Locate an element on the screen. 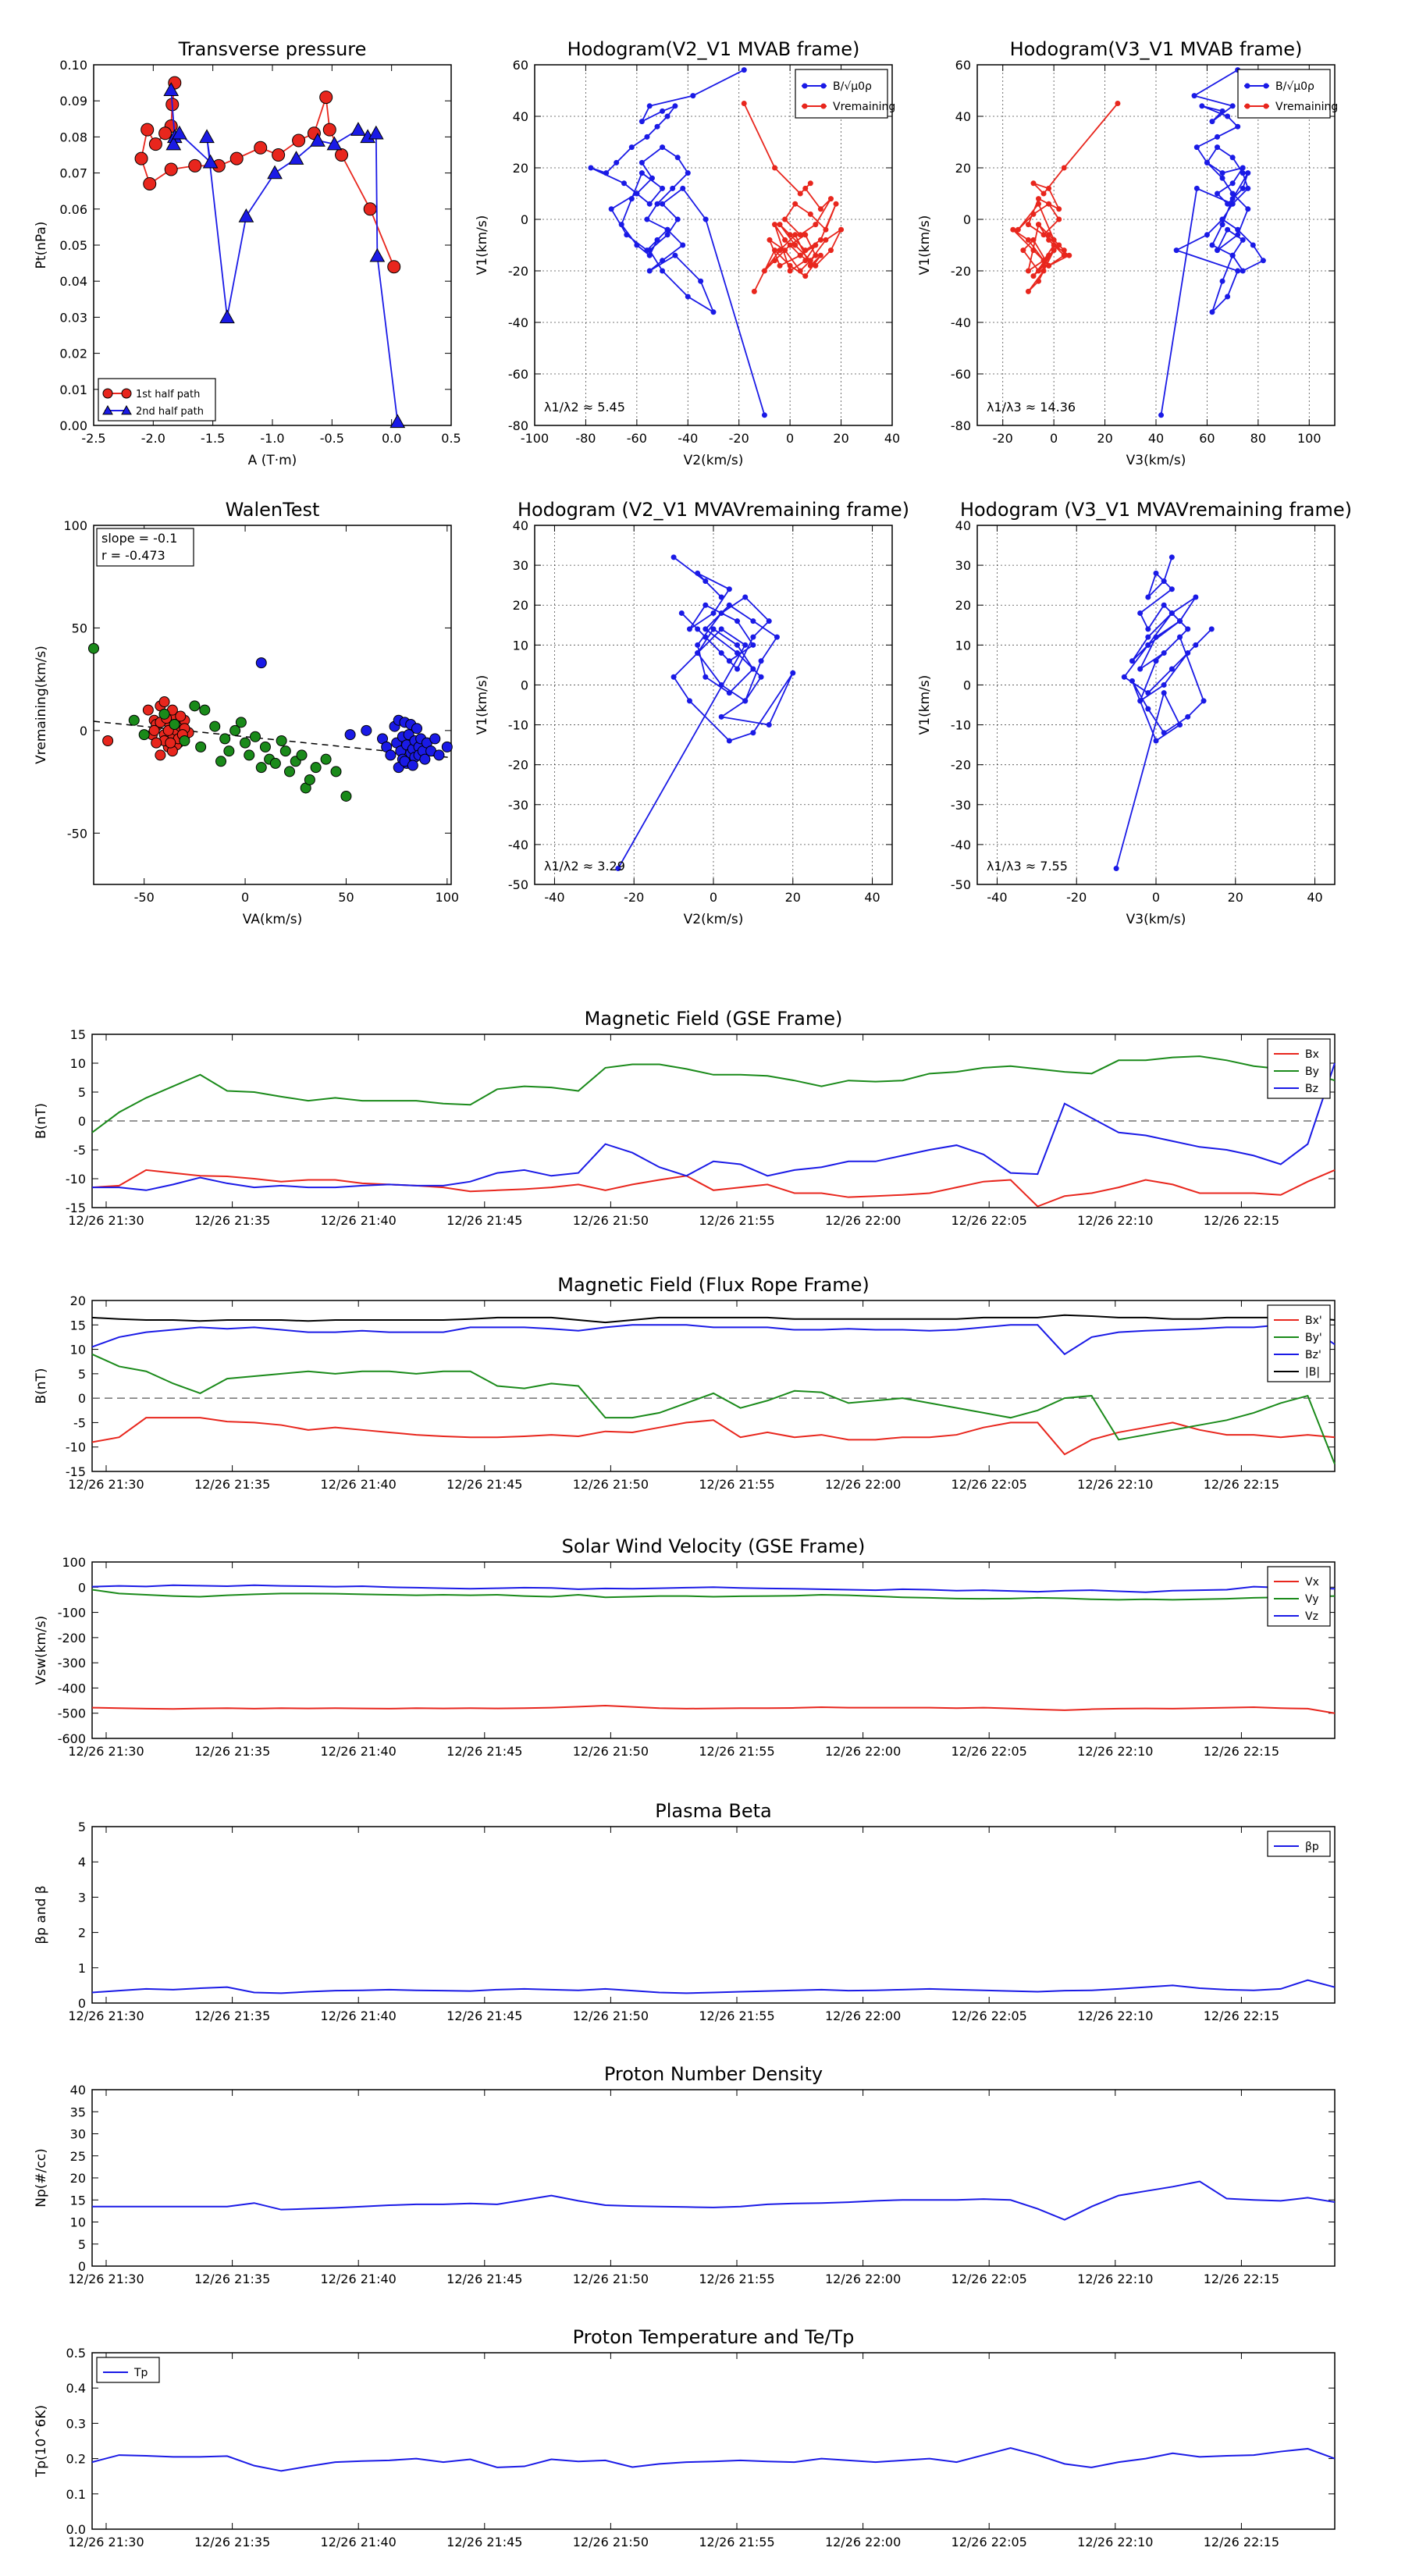 The image size is (1405, 2576). legend-label: By' is located at coordinates (1313, 1338).